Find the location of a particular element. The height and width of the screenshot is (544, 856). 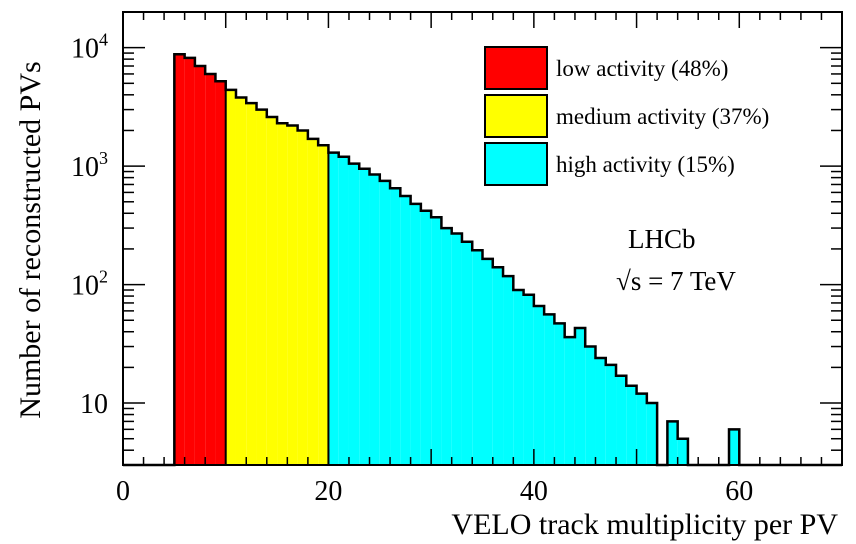

legend-label: low activity (48%) is located at coordinates (642, 68).